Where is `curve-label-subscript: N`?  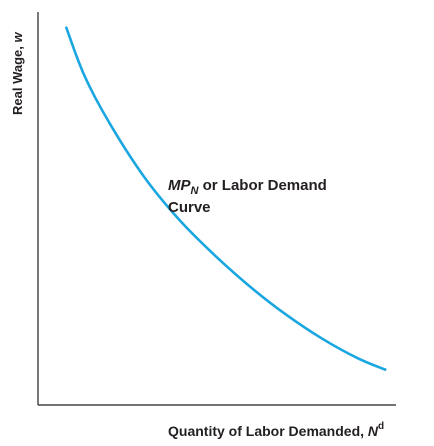 curve-label-subscript: N is located at coordinates (195, 191).